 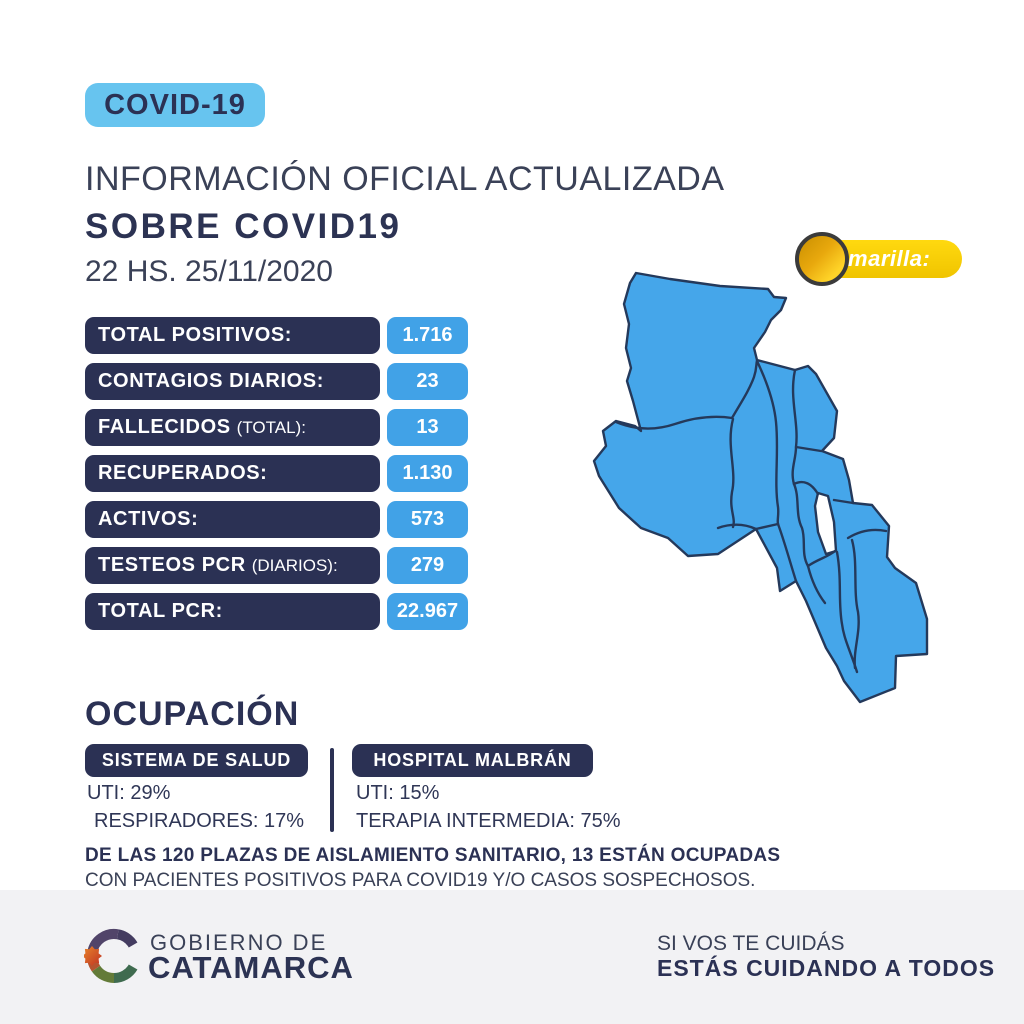 I want to click on main-title: INFORMACIÓN OFICIAL ACTUALIZADA, so click(x=405, y=179).